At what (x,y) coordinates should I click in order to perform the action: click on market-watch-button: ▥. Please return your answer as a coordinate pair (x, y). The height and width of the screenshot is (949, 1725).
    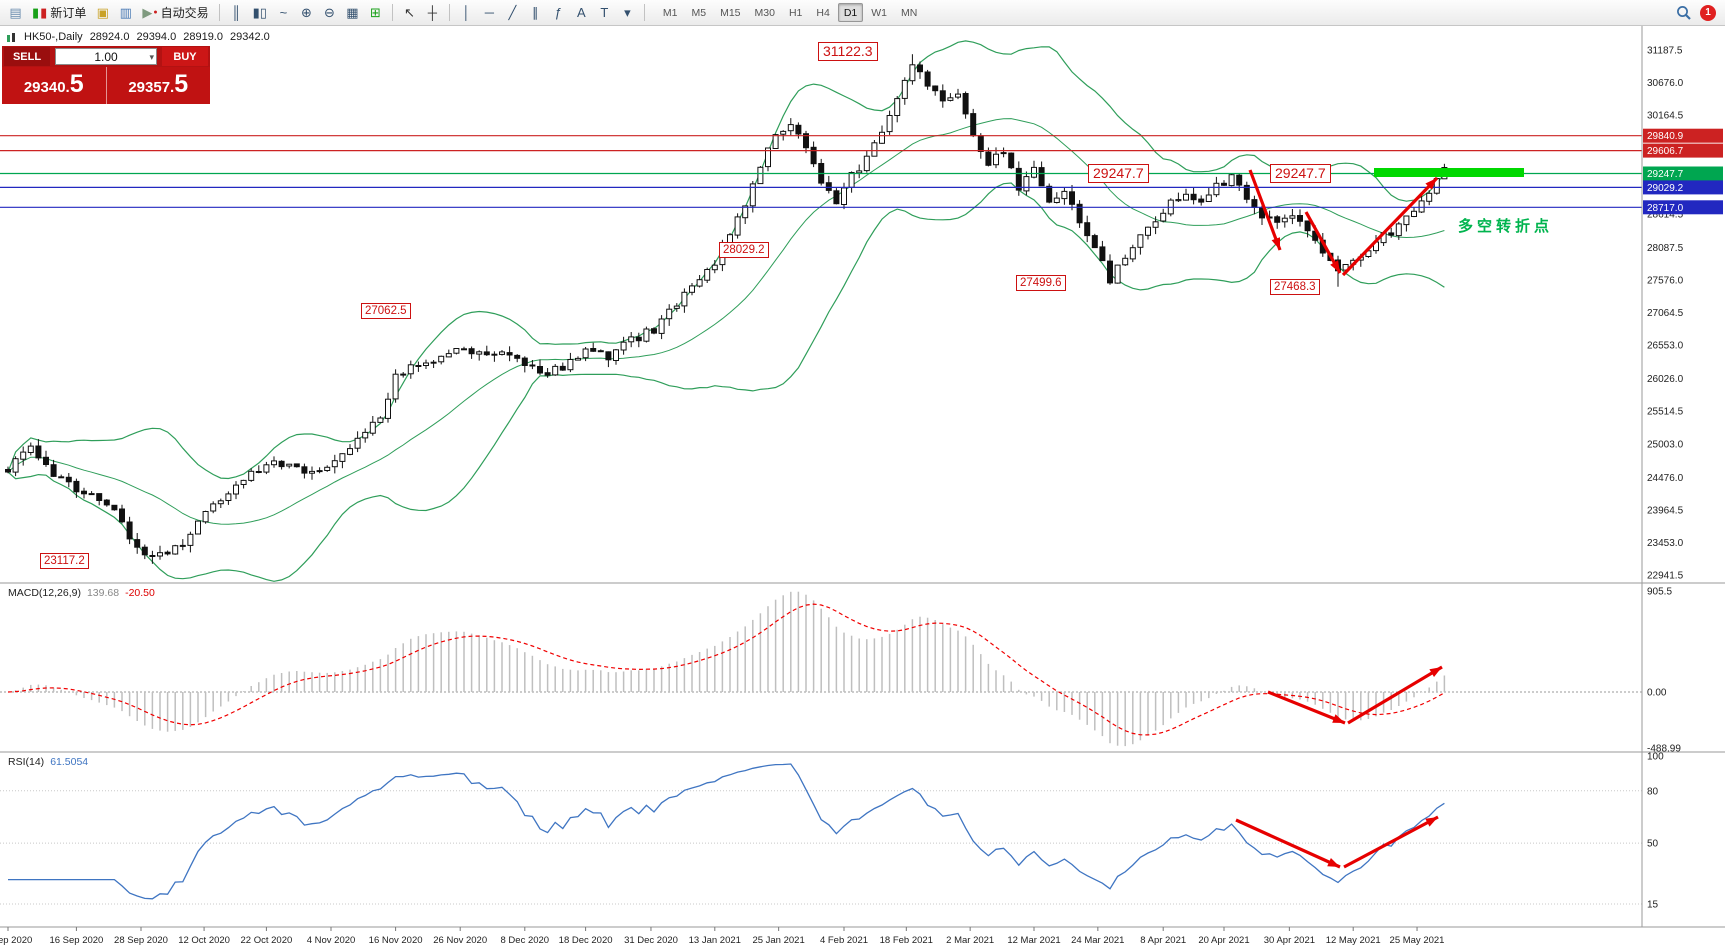
    Looking at the image, I should click on (125, 12).